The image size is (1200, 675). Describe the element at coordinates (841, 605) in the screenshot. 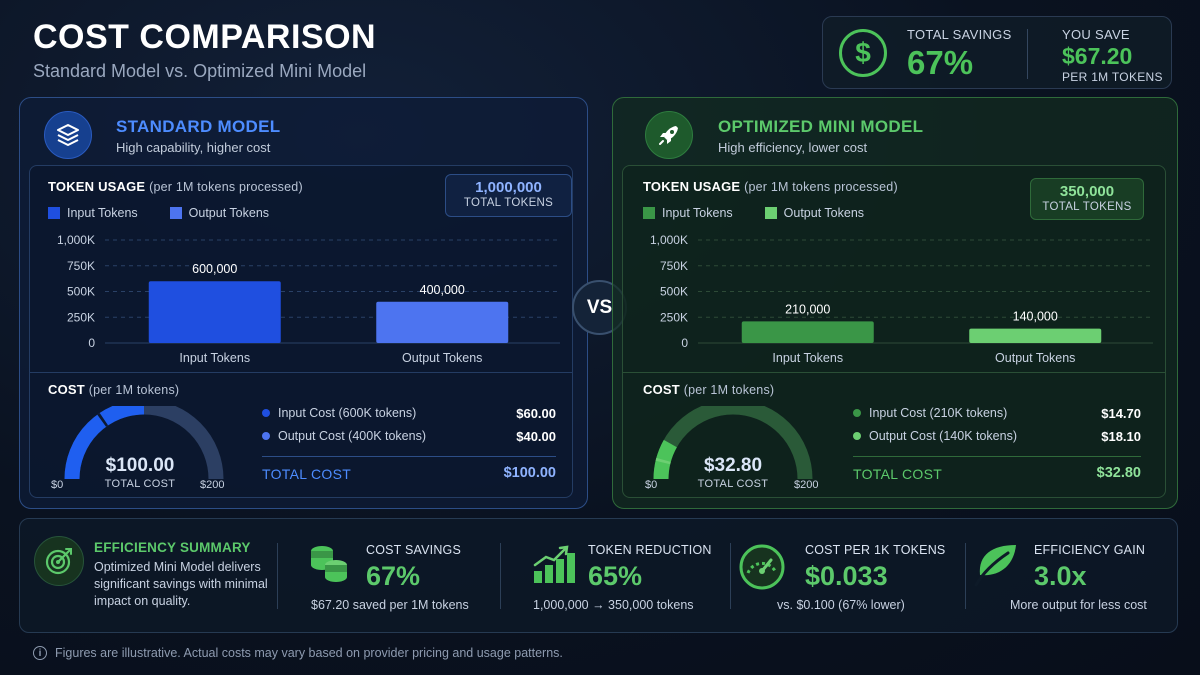

I see `cost-per-1k-note: vs. $0.100 (67% lower)` at that location.